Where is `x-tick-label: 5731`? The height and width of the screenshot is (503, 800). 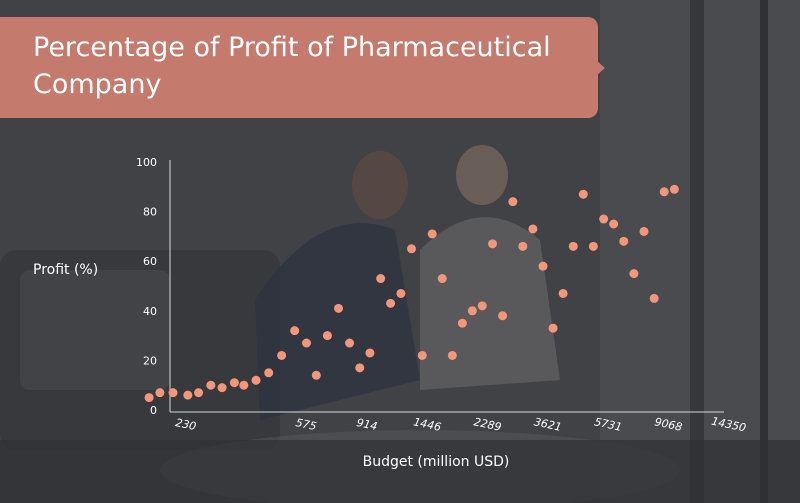
x-tick-label: 5731 is located at coordinates (608, 424).